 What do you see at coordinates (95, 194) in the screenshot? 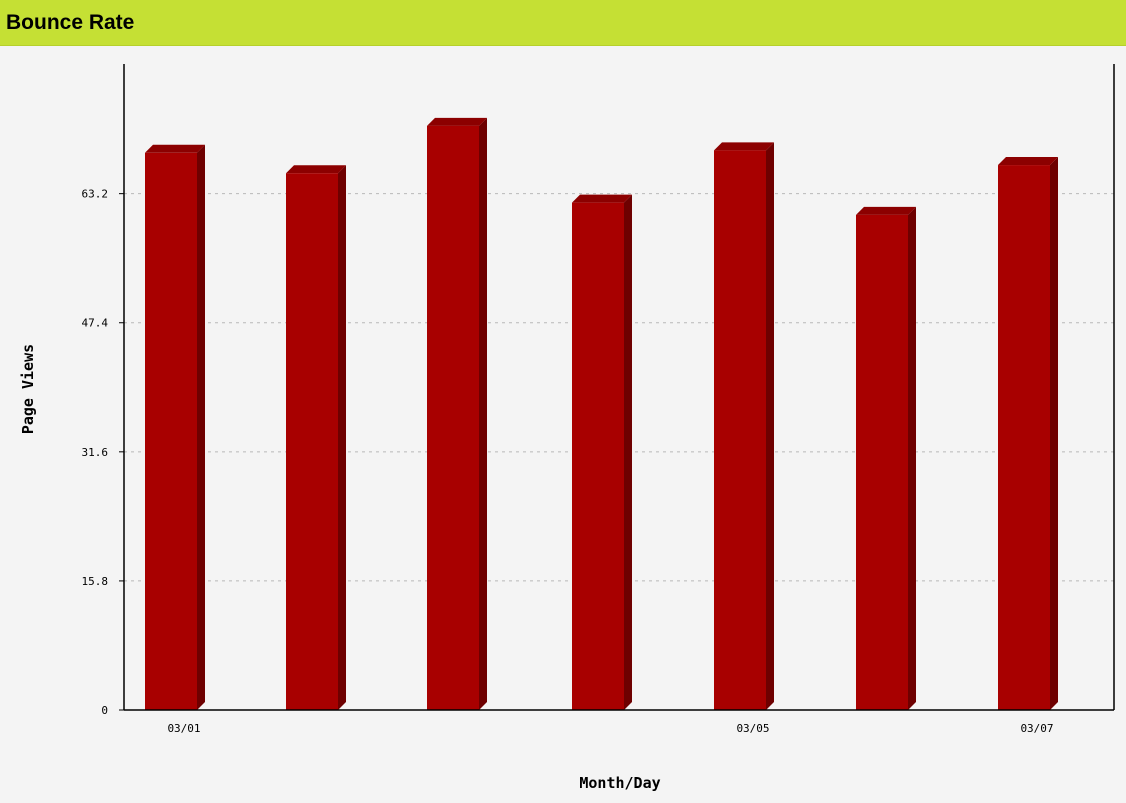
I see `y-tick-label: 63.2` at bounding box center [95, 194].